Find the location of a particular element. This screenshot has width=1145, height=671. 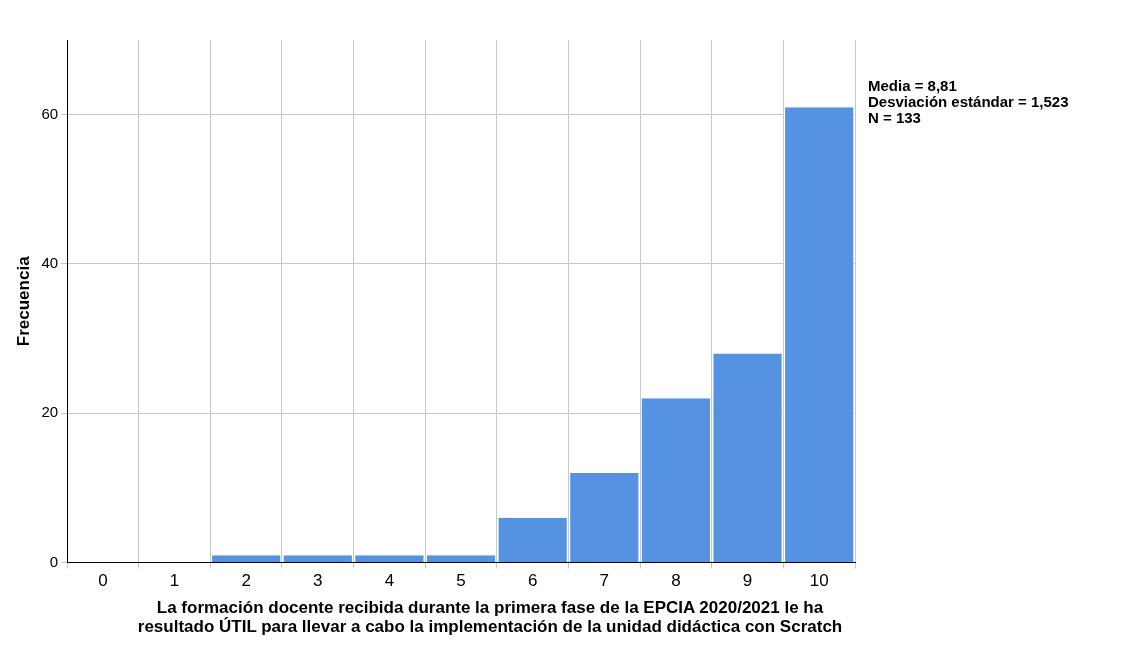

x-tick-label: 0 is located at coordinates (103, 581).